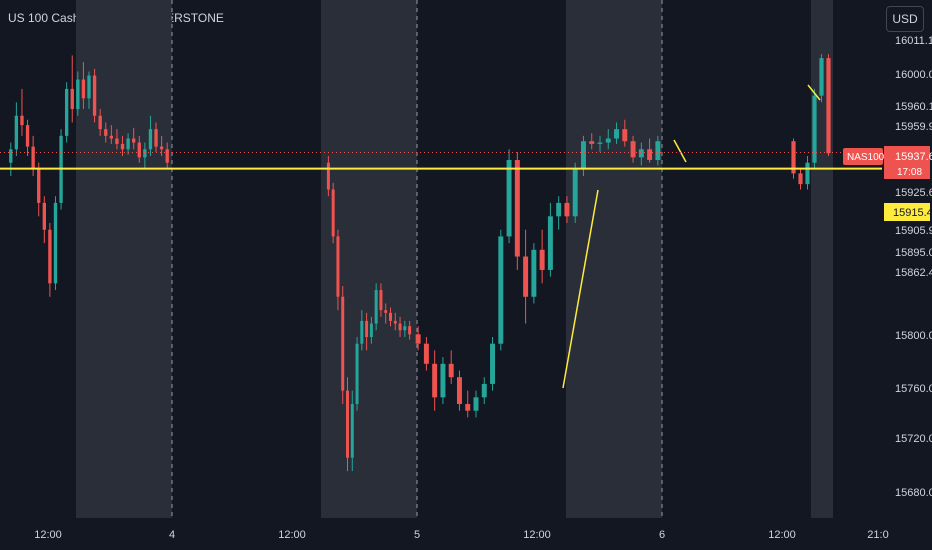 Image resolution: width=932 pixels, height=550 pixels. Describe the element at coordinates (417, 535) in the screenshot. I see `x-tick-label: 5` at that location.